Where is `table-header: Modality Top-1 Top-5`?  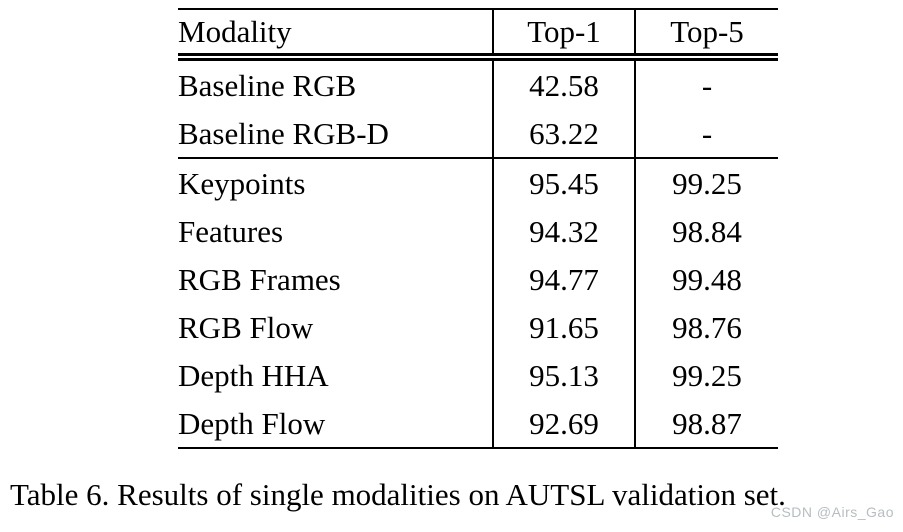 table-header: Modality Top-1 Top-5 is located at coordinates (478, 35).